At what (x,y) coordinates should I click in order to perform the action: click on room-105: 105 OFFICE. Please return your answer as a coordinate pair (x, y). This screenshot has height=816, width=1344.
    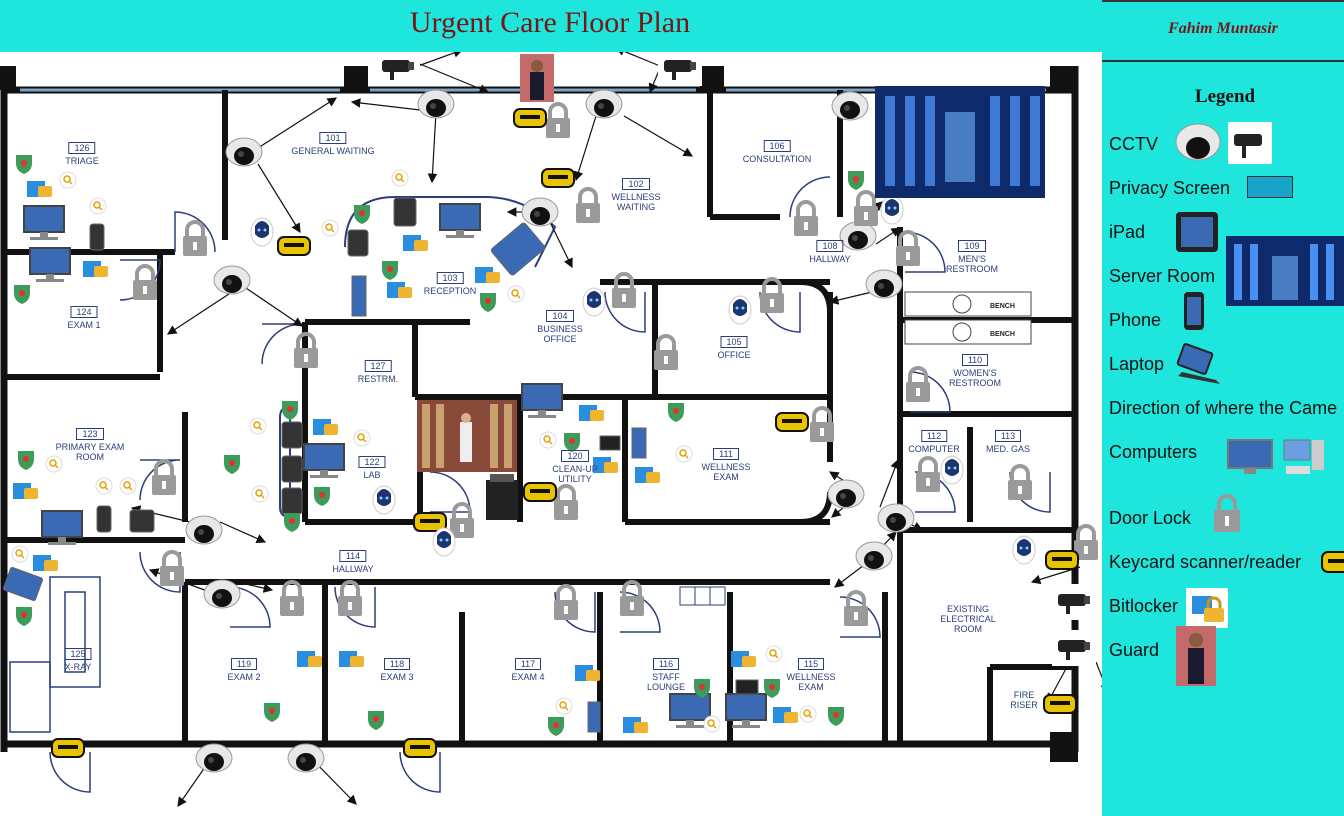
    Looking at the image, I should click on (734, 348).